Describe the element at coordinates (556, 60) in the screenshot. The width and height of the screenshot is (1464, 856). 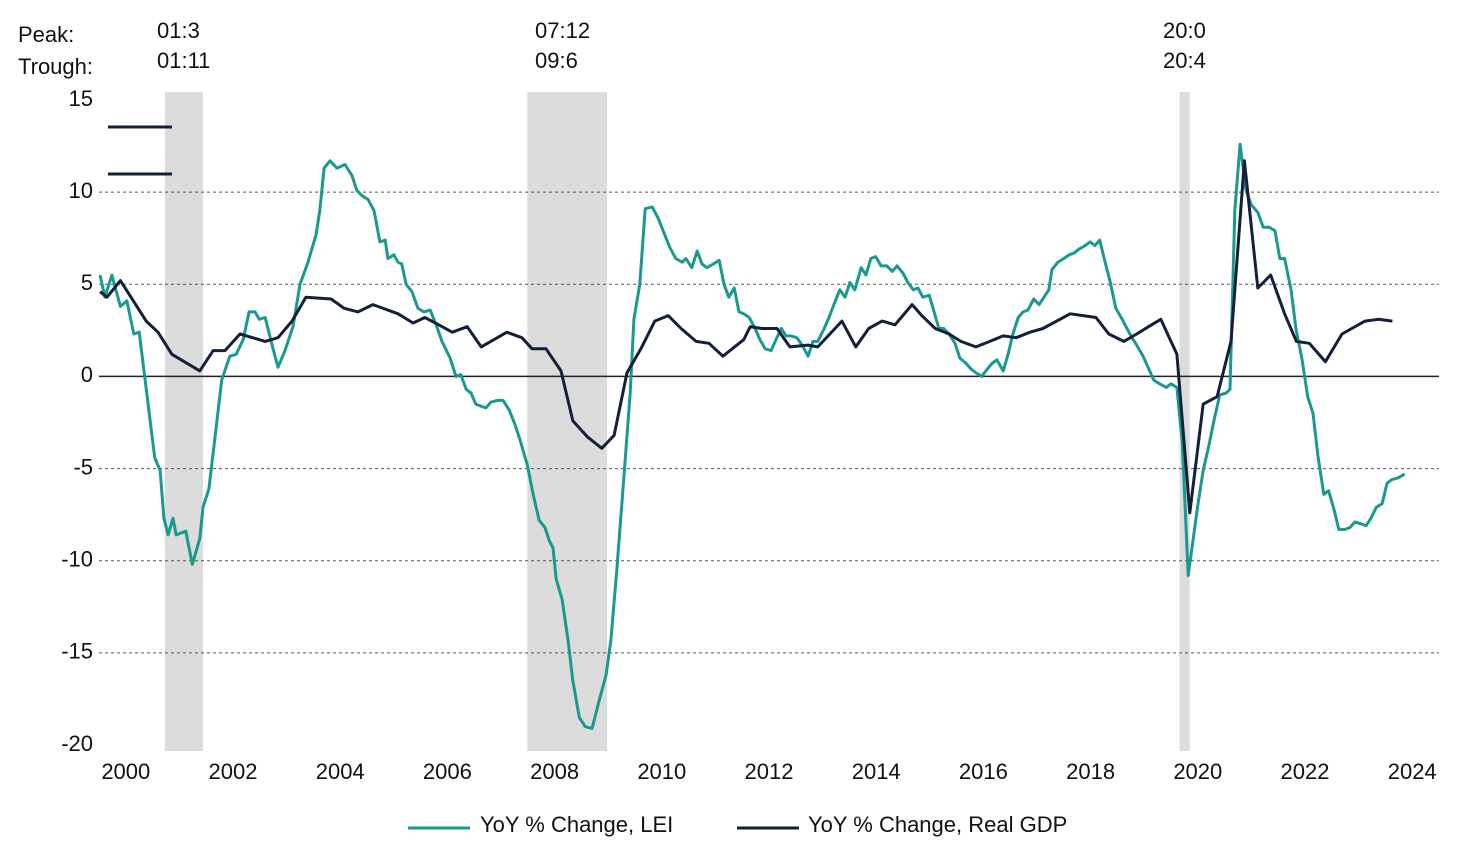
I see `recession-trough: 09:6` at that location.